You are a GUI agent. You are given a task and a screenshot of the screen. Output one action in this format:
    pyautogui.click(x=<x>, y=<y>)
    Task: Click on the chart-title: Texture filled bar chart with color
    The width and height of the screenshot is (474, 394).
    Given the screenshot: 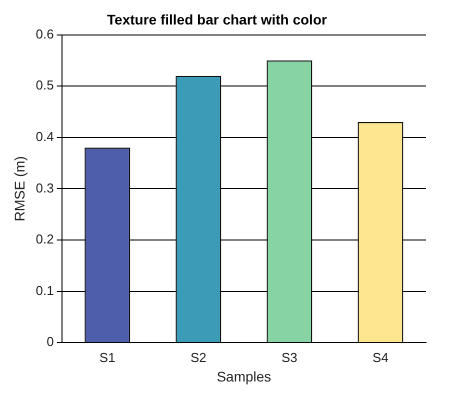 What is the action you would take?
    pyautogui.click(x=217, y=19)
    